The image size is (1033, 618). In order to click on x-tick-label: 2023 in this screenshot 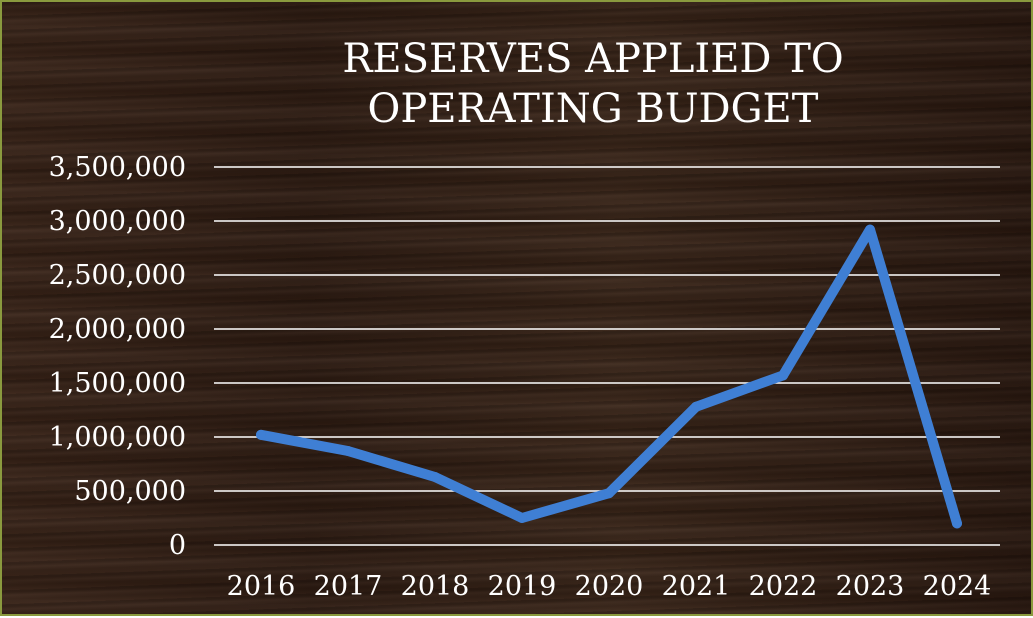, I will do `click(870, 586)`.